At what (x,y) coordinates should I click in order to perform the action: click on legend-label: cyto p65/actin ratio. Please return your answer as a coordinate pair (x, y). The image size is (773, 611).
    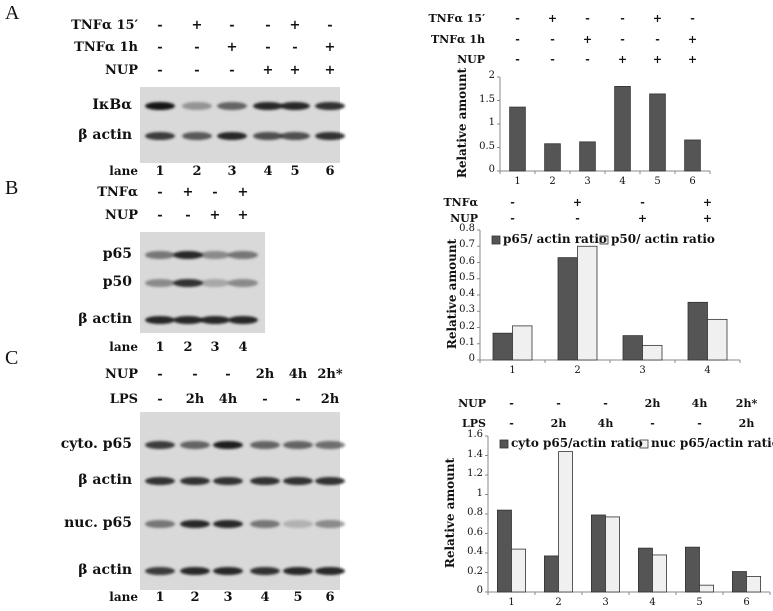
    Looking at the image, I should click on (577, 443).